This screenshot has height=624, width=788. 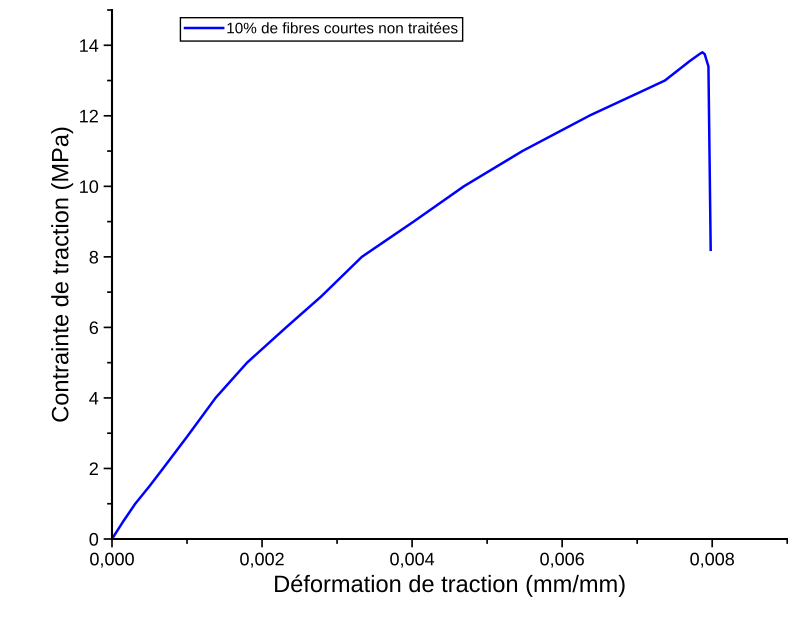 I want to click on x-axis-title: Déformation de traction (mm/mm), so click(x=450, y=585).